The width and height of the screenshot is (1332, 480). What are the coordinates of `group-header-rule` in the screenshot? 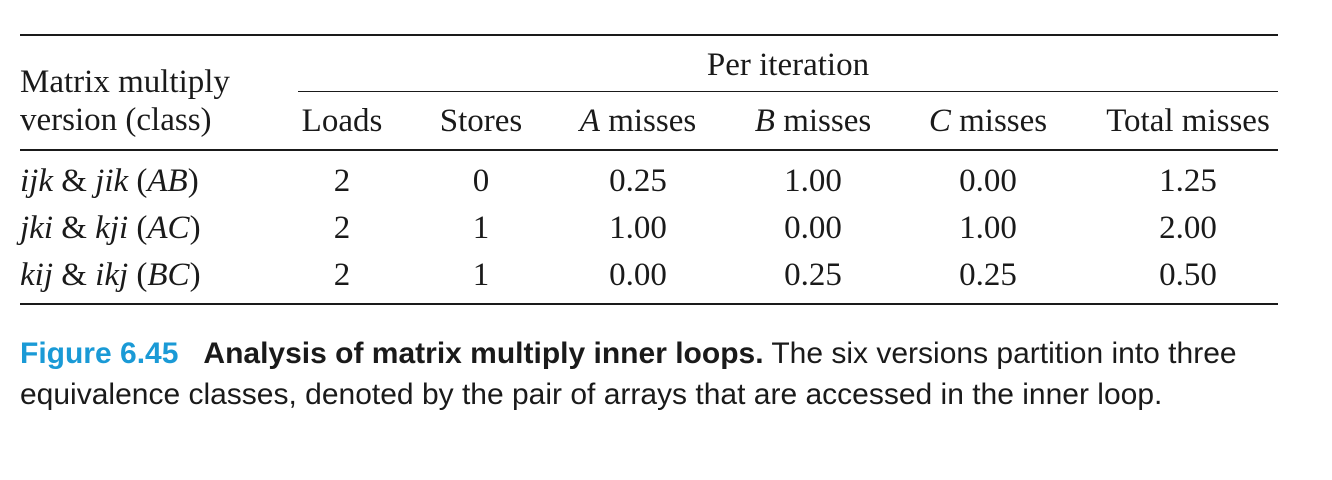 It's located at (788, 91).